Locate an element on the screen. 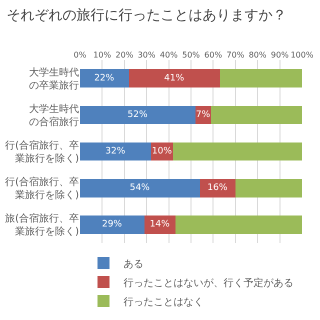 The height and width of the screenshot is (320, 320). x-tick-label: 80% is located at coordinates (257, 55).